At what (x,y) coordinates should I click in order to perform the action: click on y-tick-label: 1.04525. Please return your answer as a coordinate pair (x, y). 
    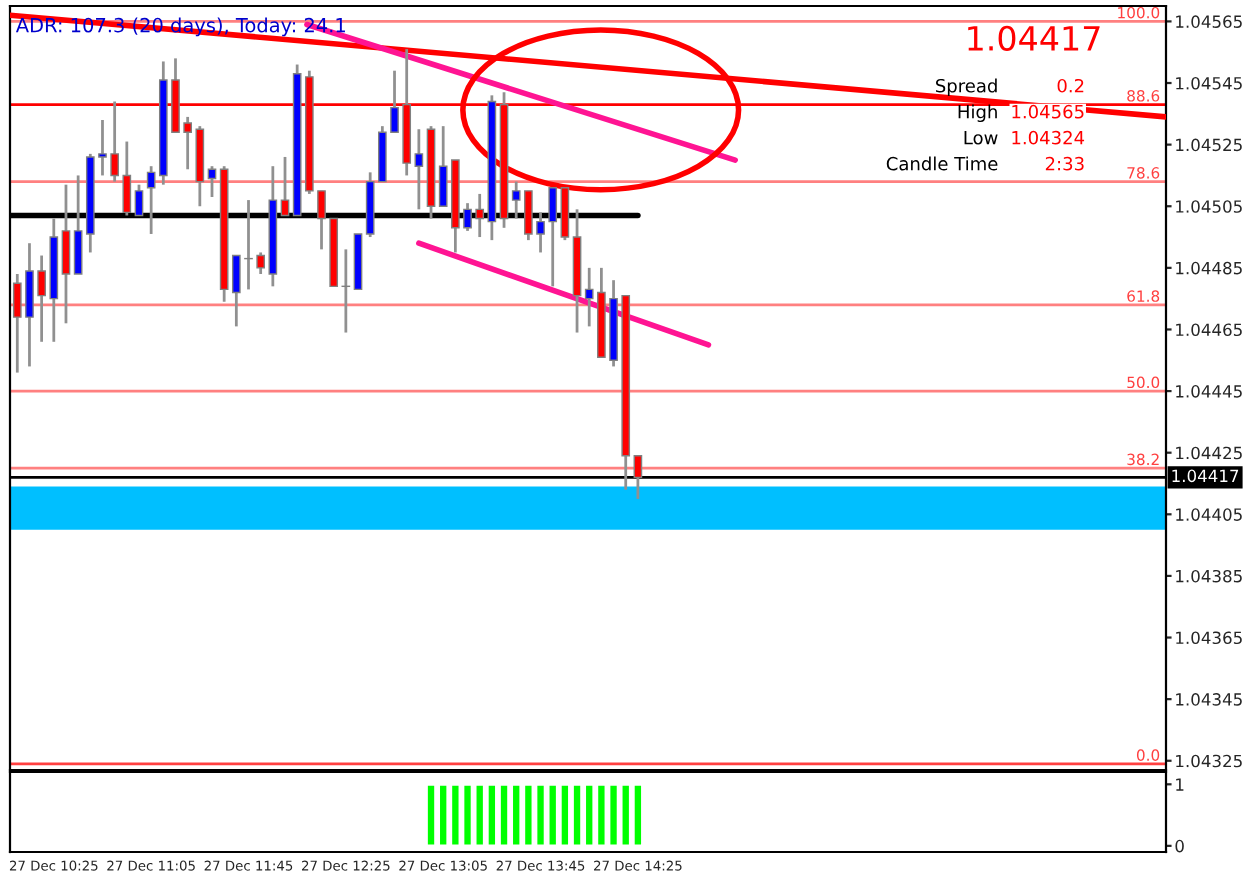
    Looking at the image, I should click on (1209, 145).